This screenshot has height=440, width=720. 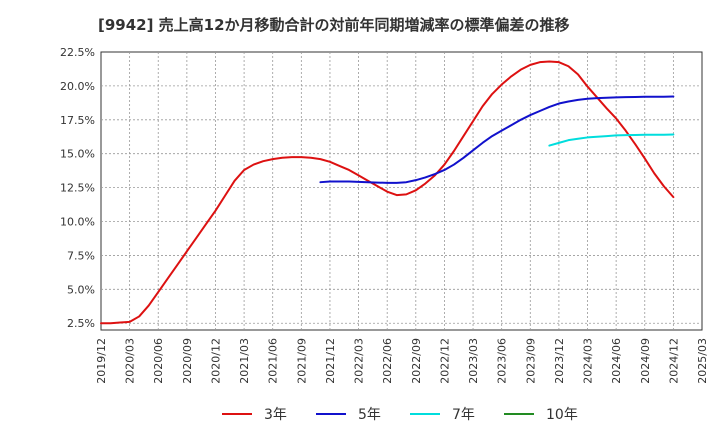 What do you see at coordinates (158, 361) in the screenshot?
I see `x-tick-label: 2020/06` at bounding box center [158, 361].